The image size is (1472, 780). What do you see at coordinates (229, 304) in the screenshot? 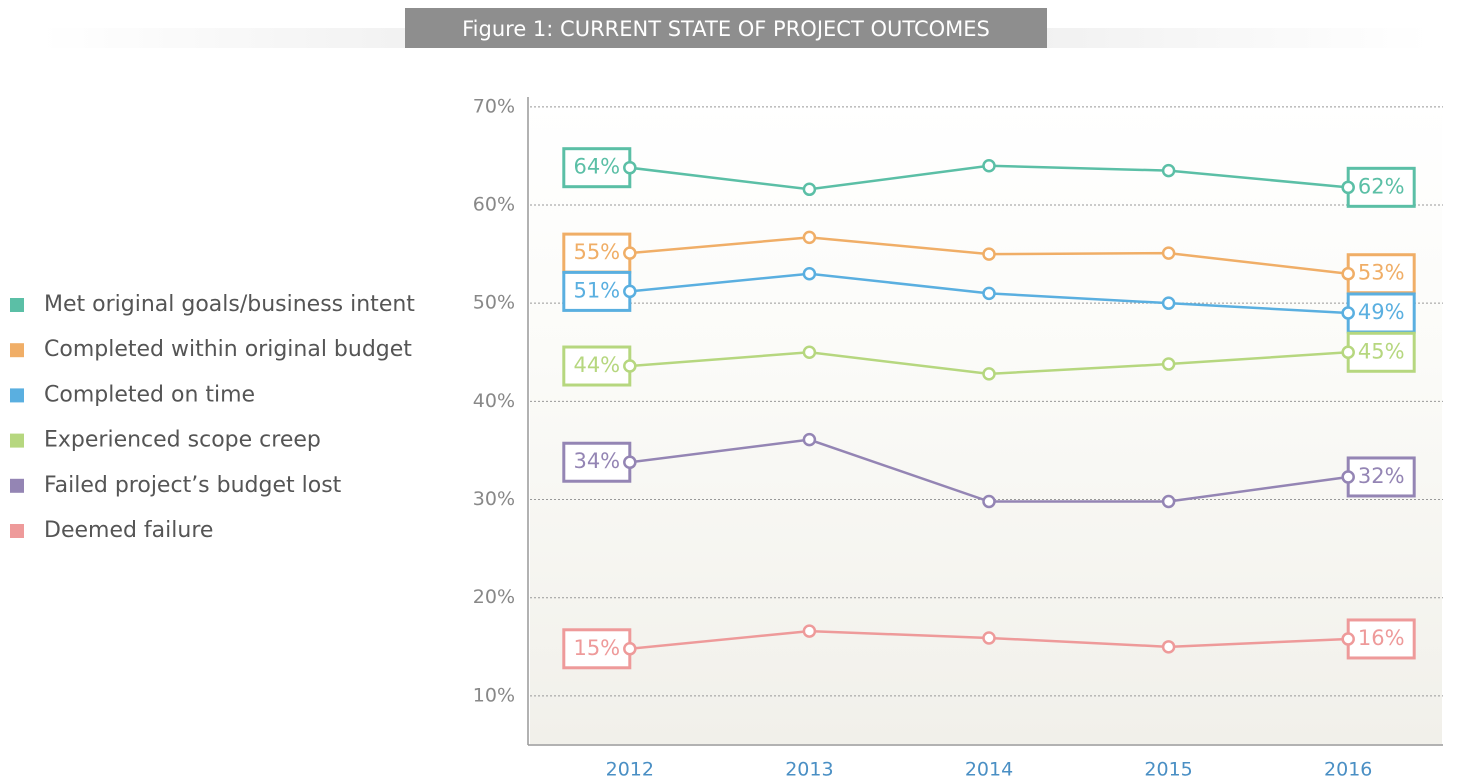
I see `legend-label: Met original goals/business intent` at bounding box center [229, 304].